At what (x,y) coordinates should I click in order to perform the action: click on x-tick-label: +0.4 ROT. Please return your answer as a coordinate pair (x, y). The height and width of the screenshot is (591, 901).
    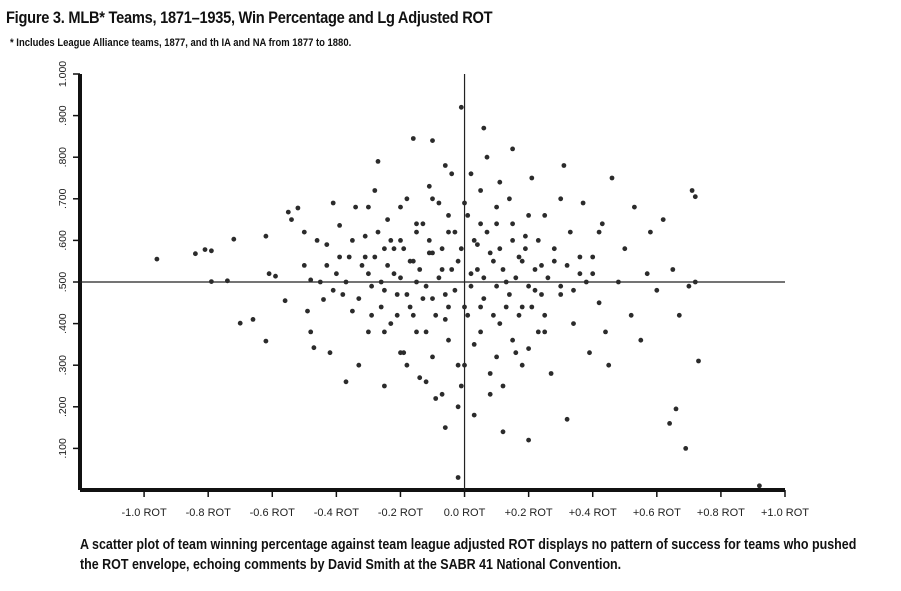
    Looking at the image, I should click on (593, 513).